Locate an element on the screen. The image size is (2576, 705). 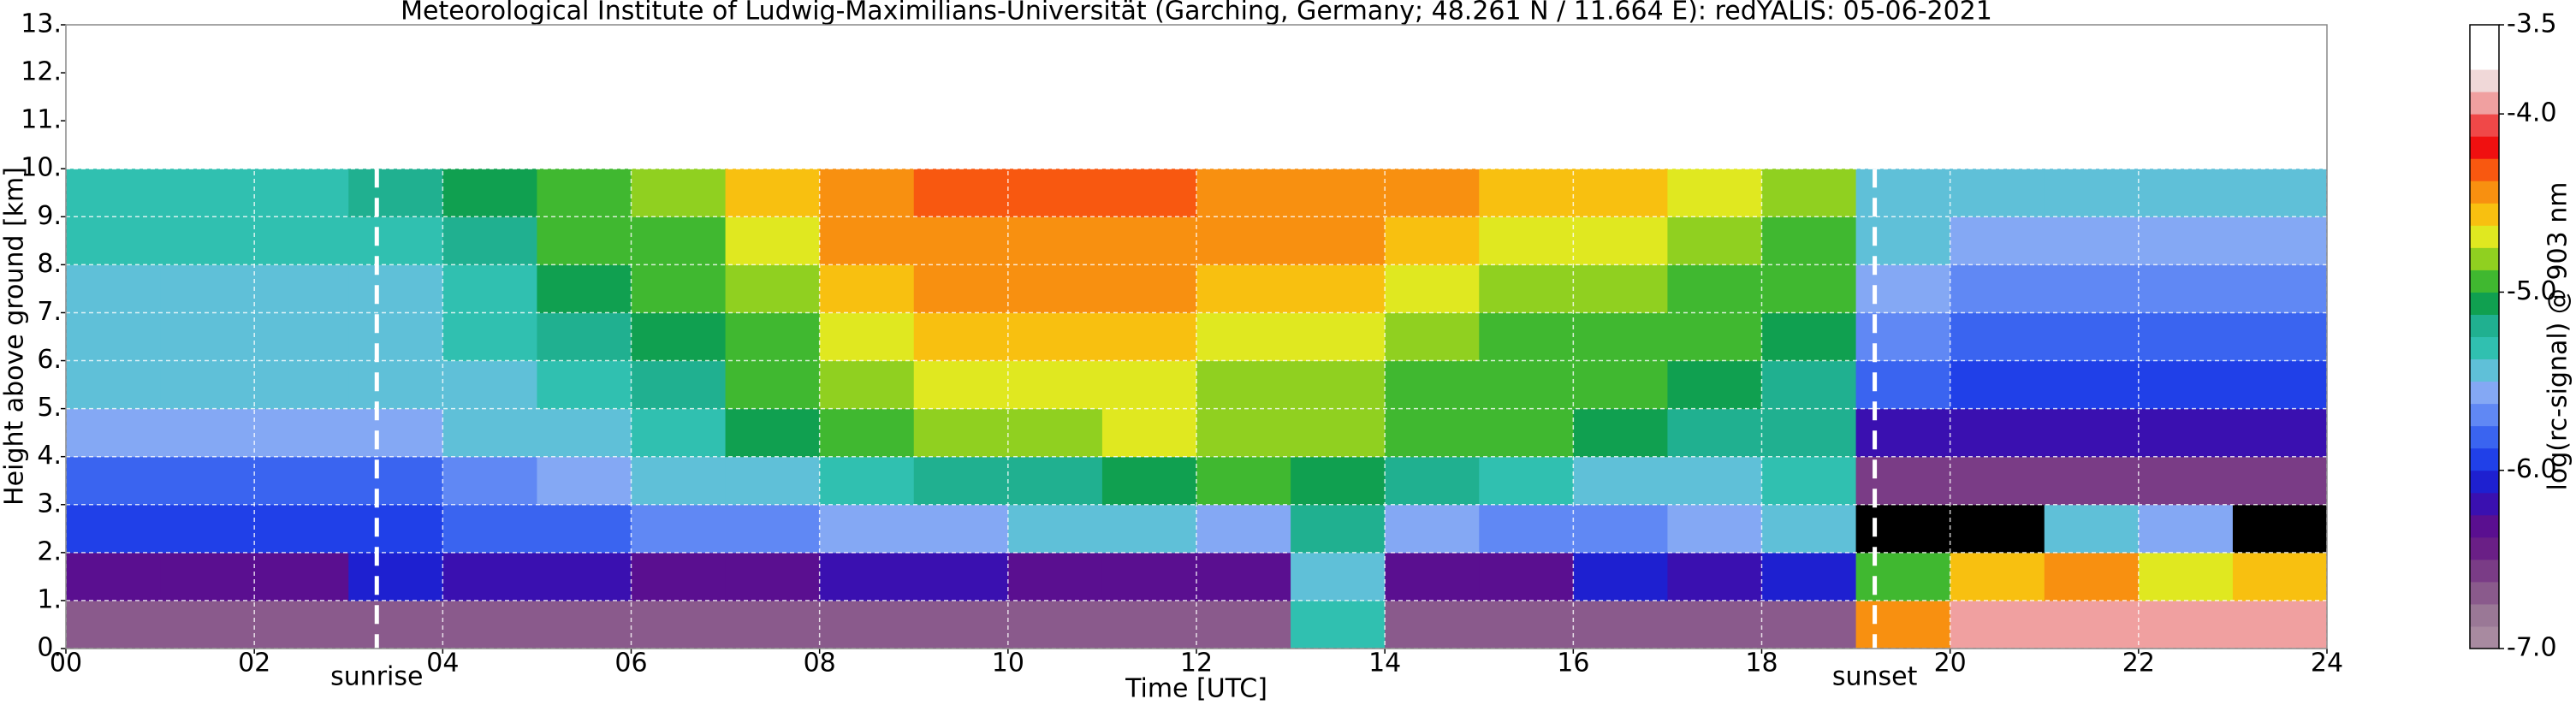
y-tick-label: 7. is located at coordinates (49, 312).